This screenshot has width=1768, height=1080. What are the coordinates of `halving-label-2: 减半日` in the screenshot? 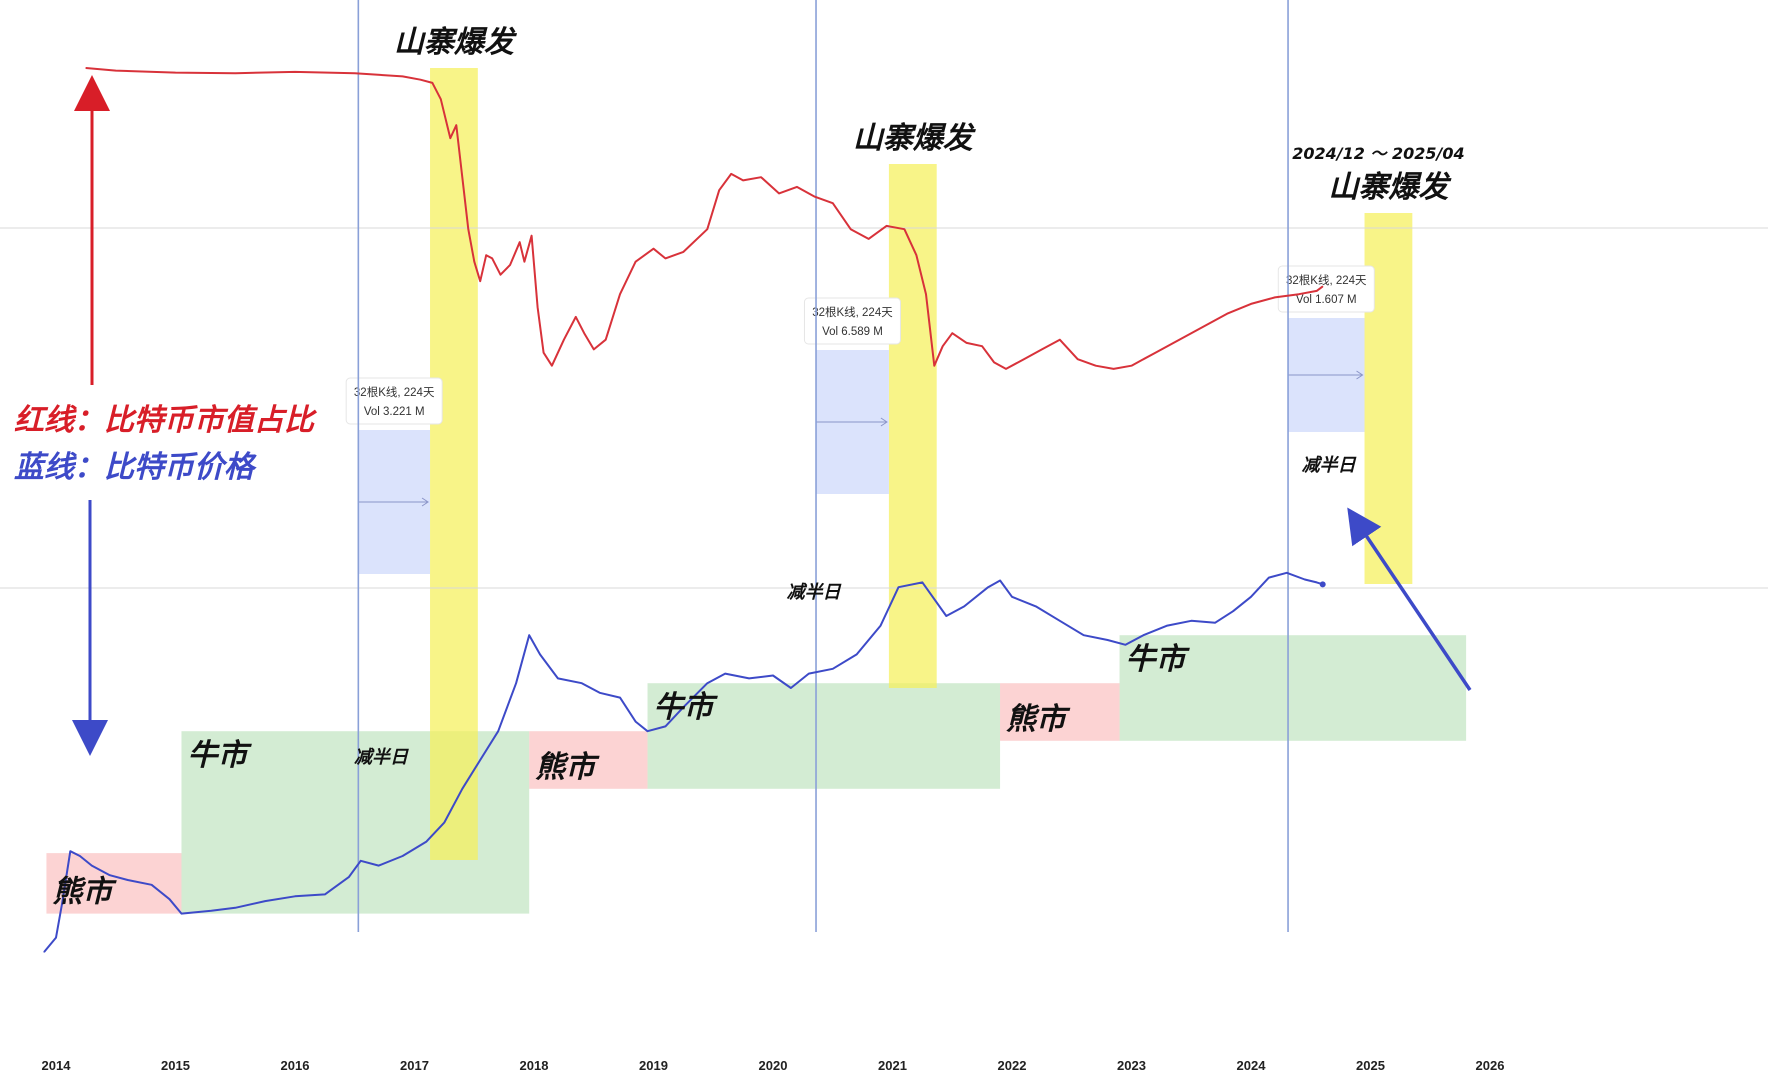 It's located at (1329, 465).